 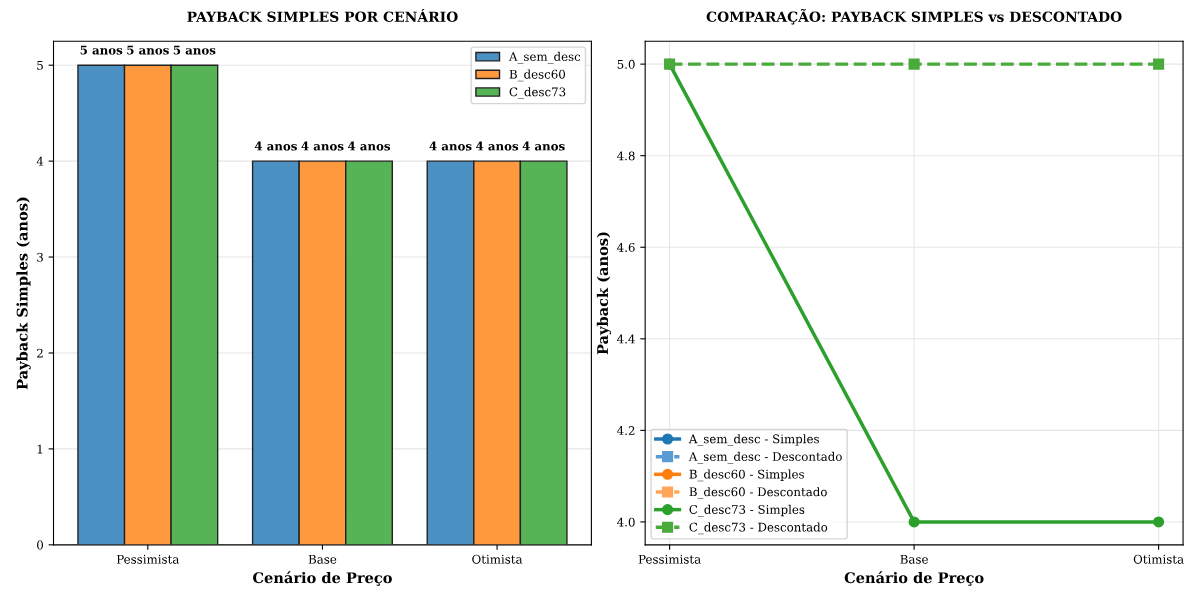 I want to click on legend-label: B_desc60 - Simples, so click(x=746, y=475).